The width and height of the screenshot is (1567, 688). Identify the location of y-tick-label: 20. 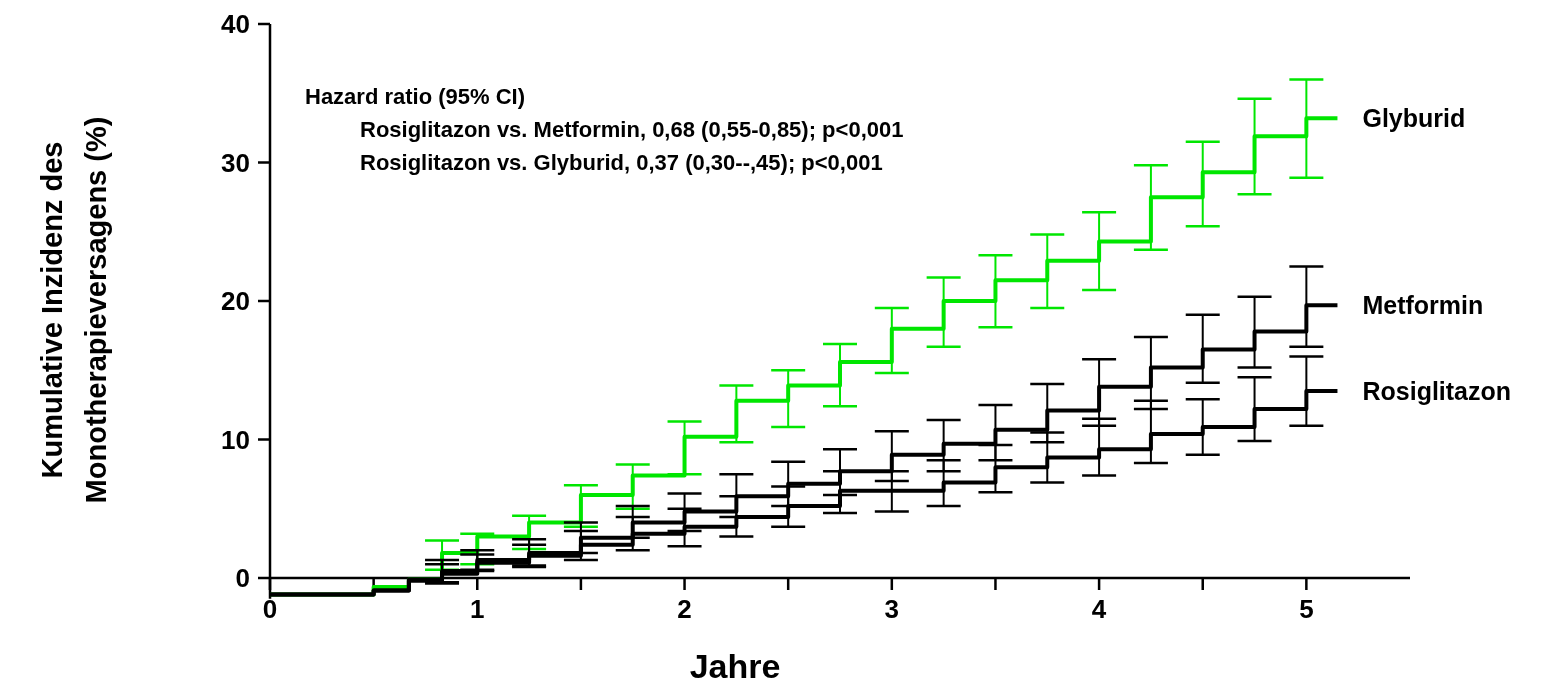
(235, 301).